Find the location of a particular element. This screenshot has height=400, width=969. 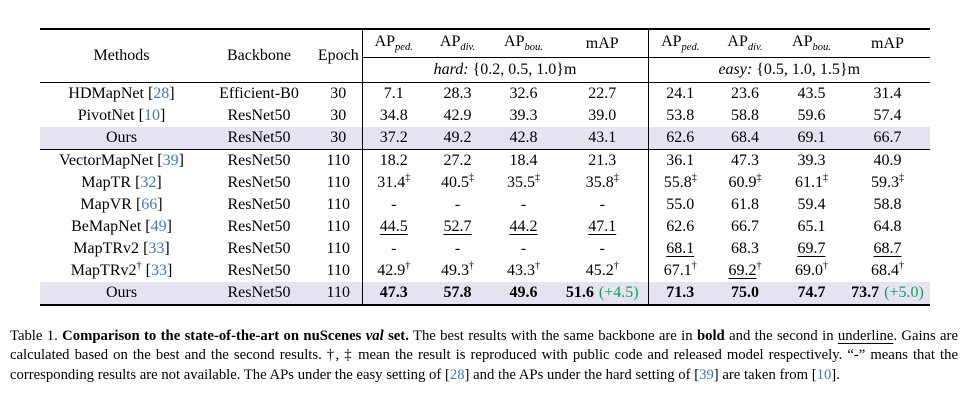

citation-32: 32 is located at coordinates (148, 182).